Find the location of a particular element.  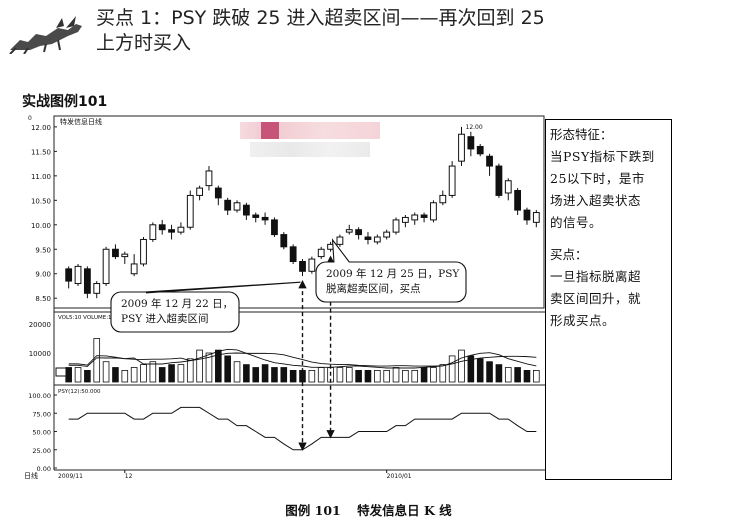

psy-tick-label: 75.00 is located at coordinates (41, 414).